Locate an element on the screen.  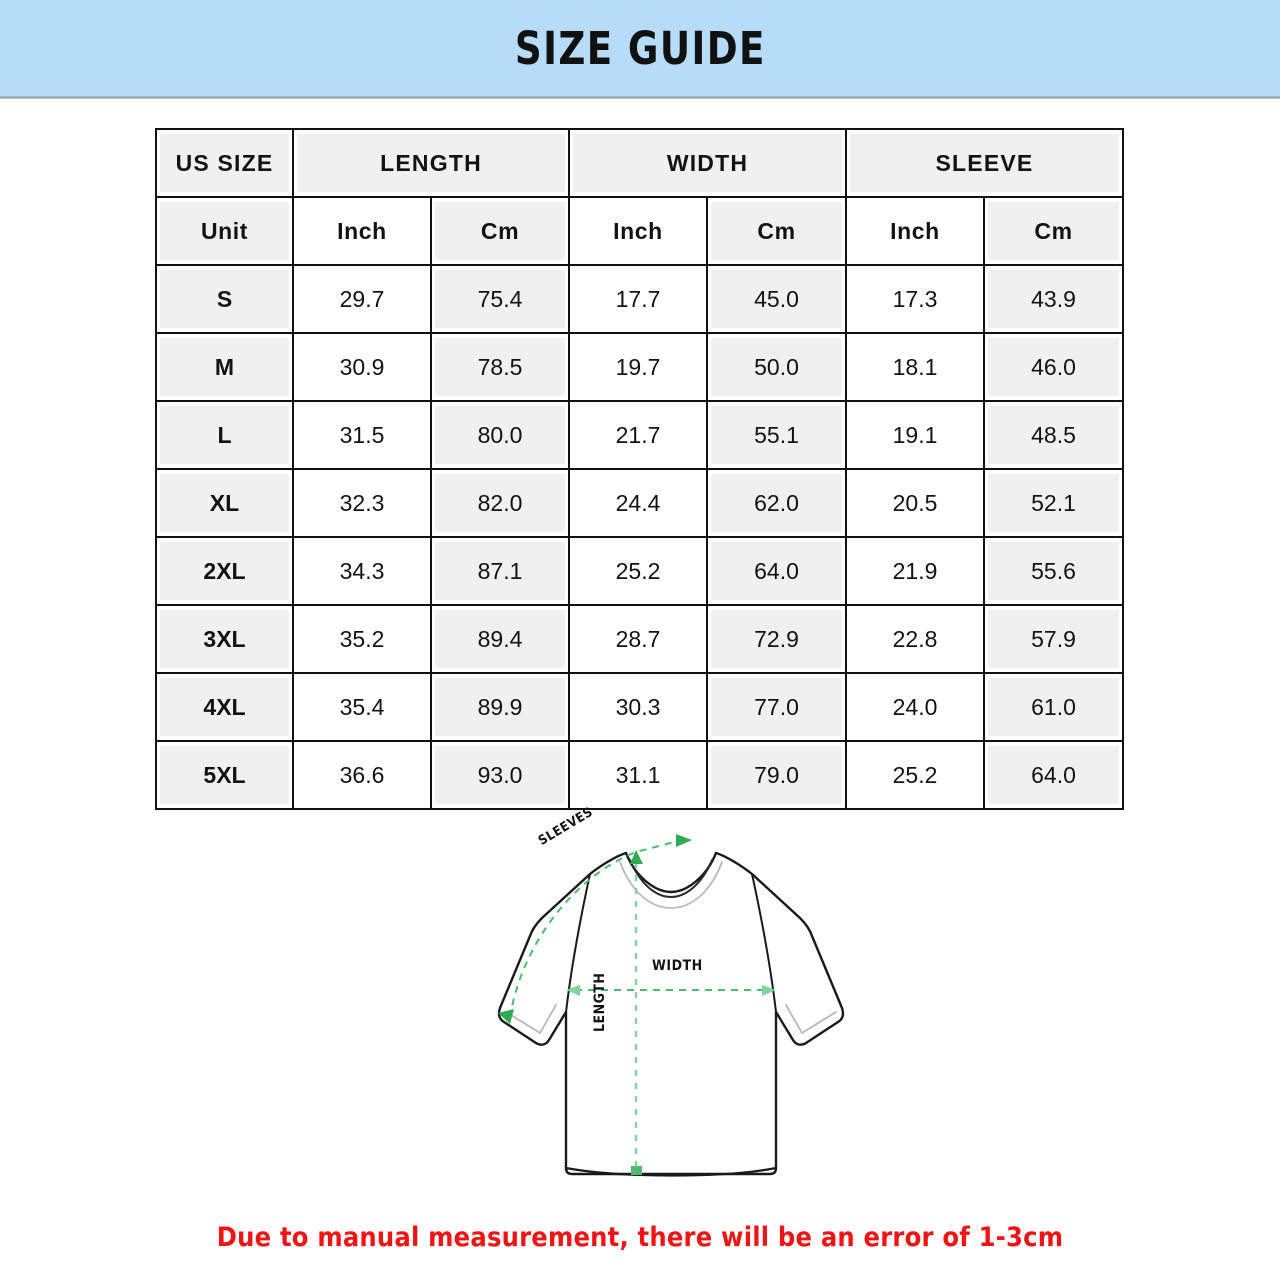
header-unit: Unit is located at coordinates (224, 231).